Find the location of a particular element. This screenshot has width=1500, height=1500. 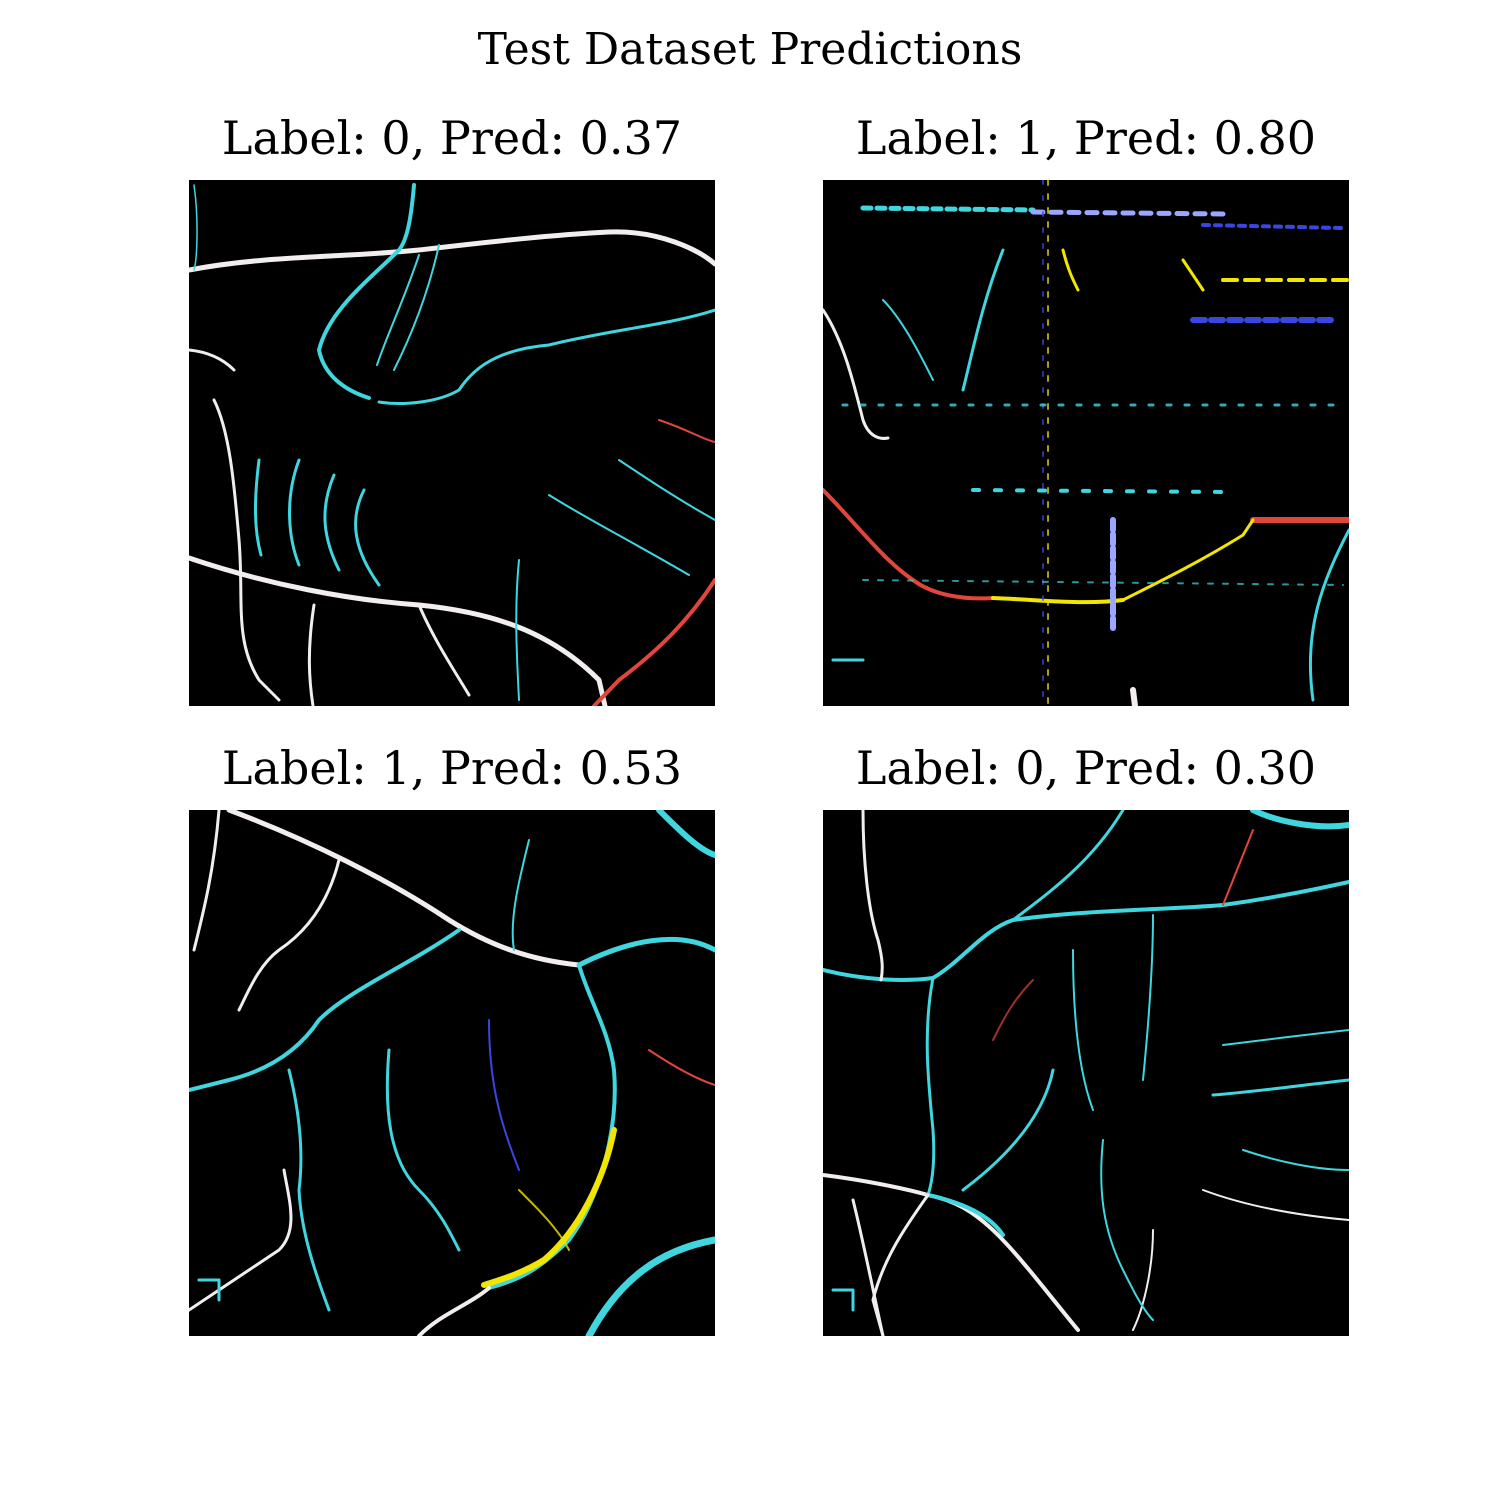

panel-title: Label: 0, Pred: 0.37 is located at coordinates (452, 138).